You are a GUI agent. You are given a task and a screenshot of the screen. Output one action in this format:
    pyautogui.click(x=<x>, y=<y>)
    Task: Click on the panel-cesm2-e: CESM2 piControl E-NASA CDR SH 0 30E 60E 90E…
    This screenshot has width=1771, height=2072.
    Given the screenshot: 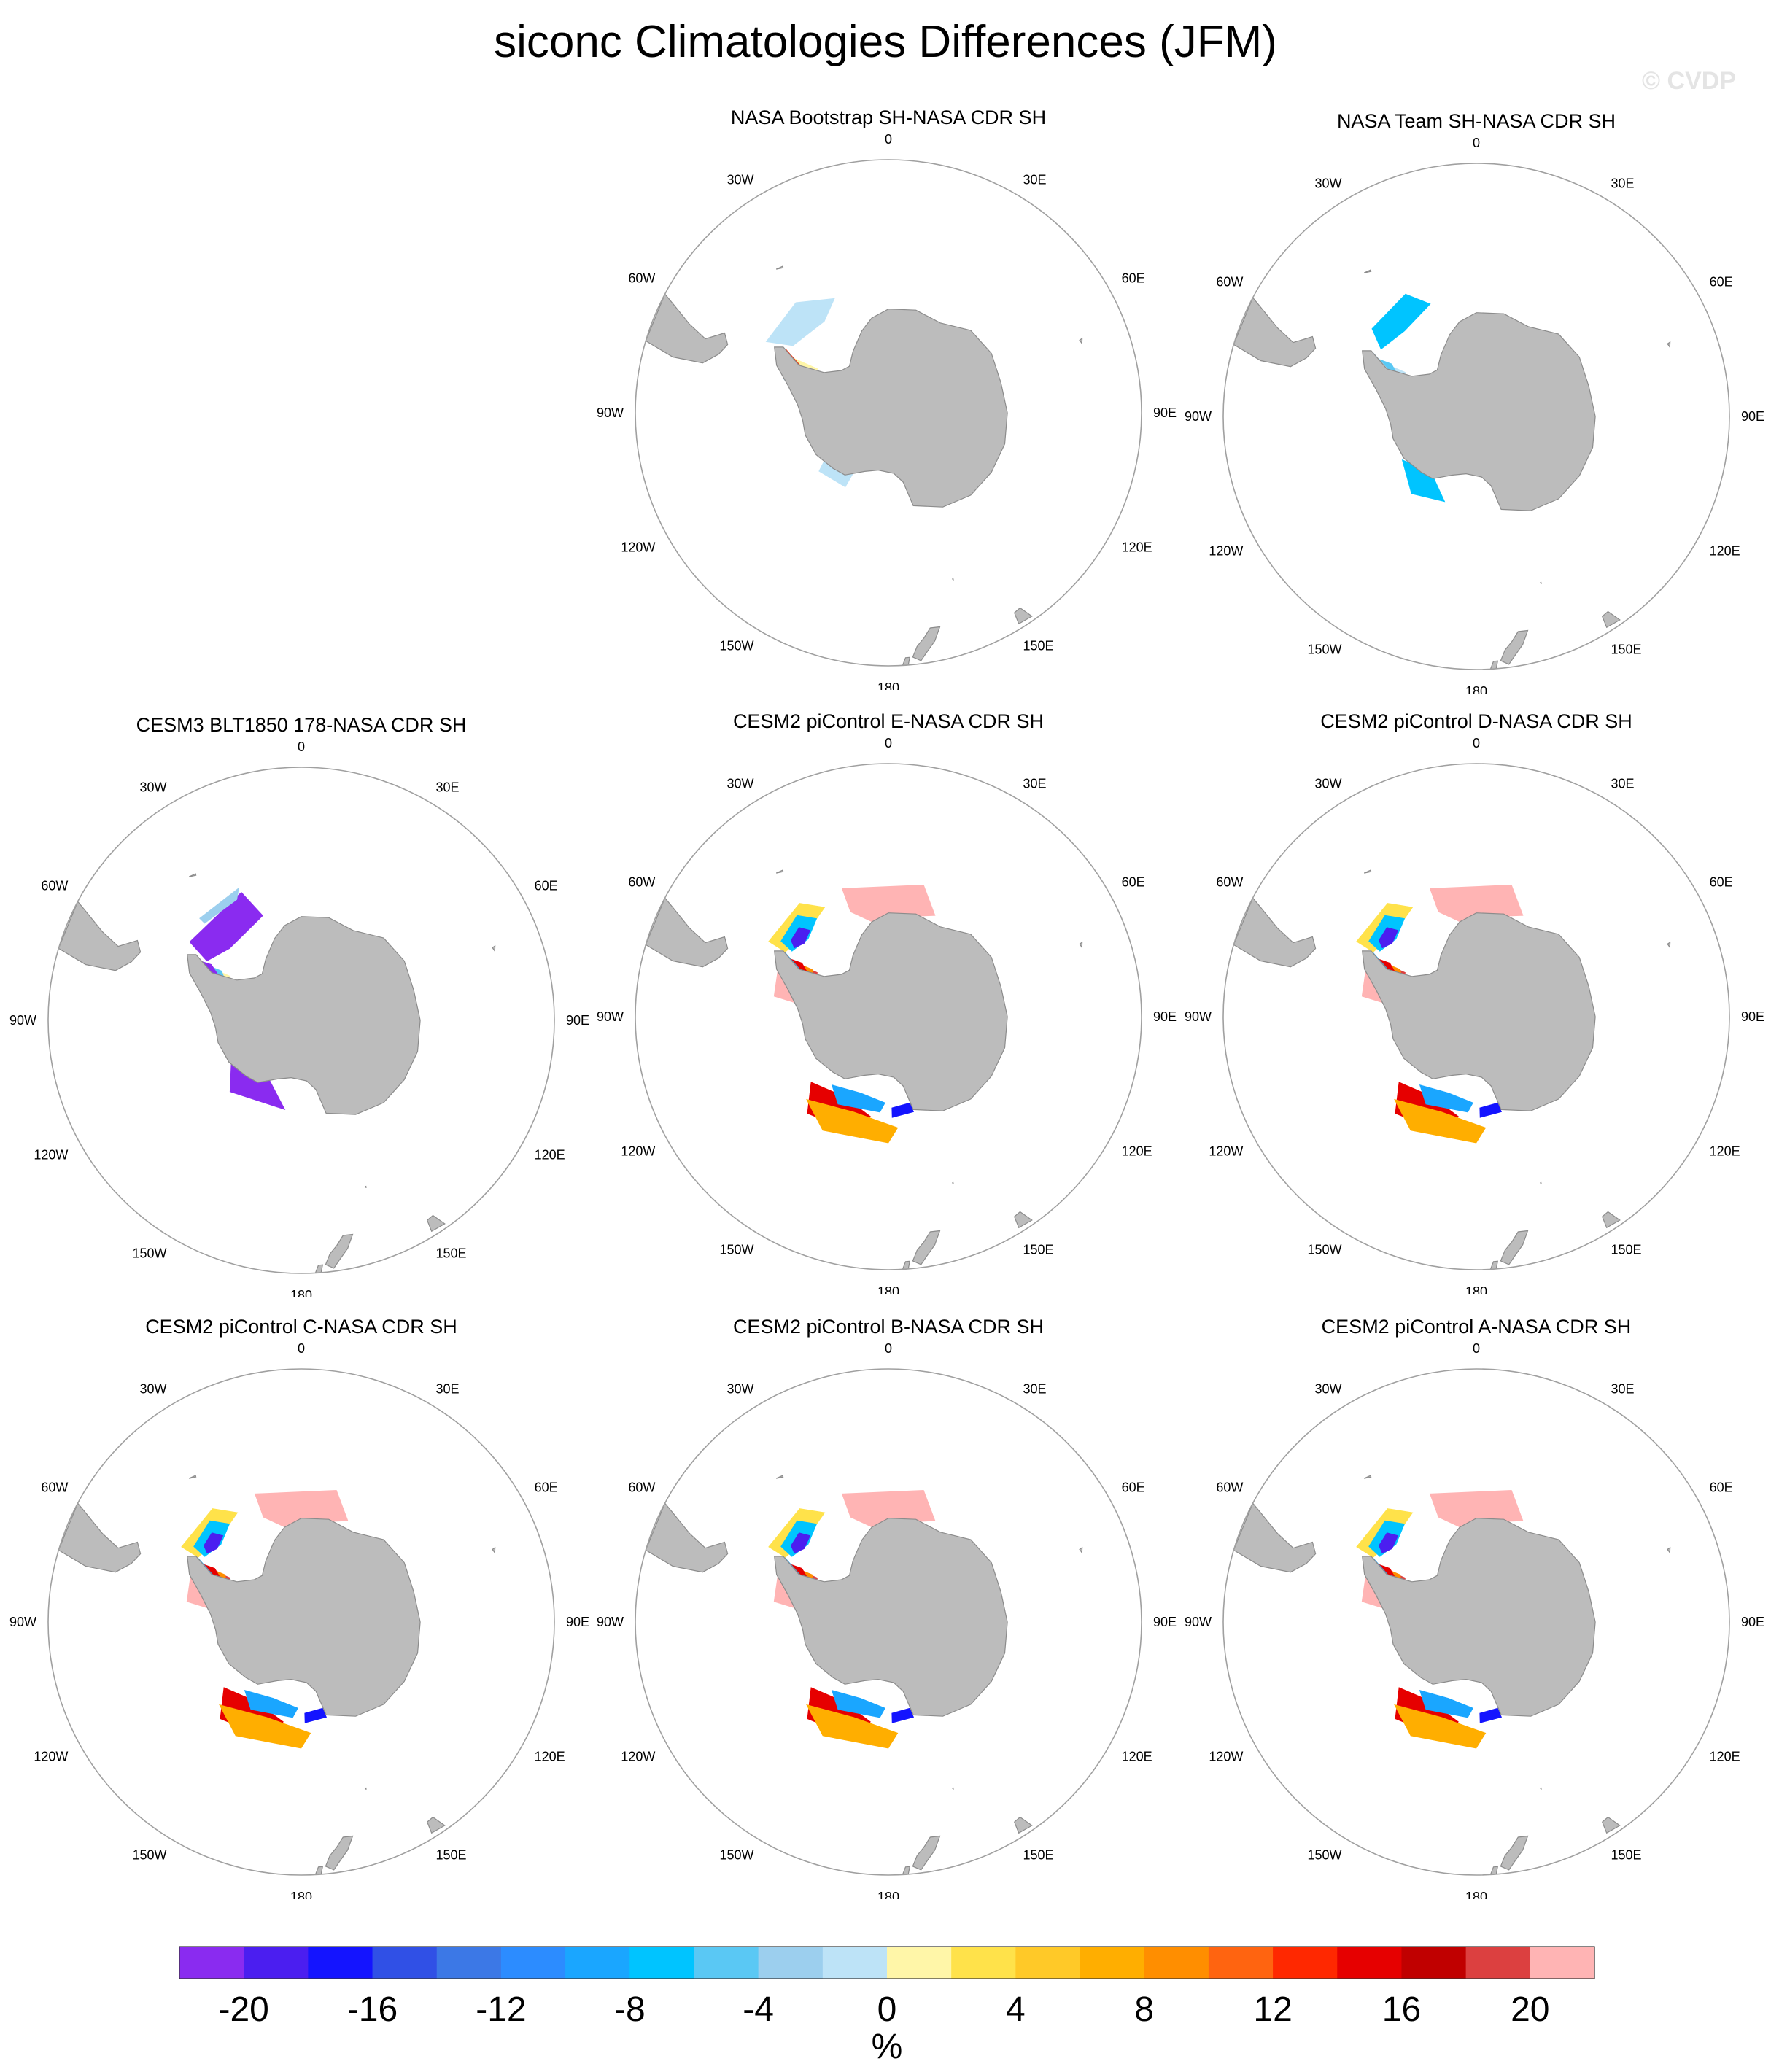 What is the action you would take?
    pyautogui.click(x=888, y=1009)
    